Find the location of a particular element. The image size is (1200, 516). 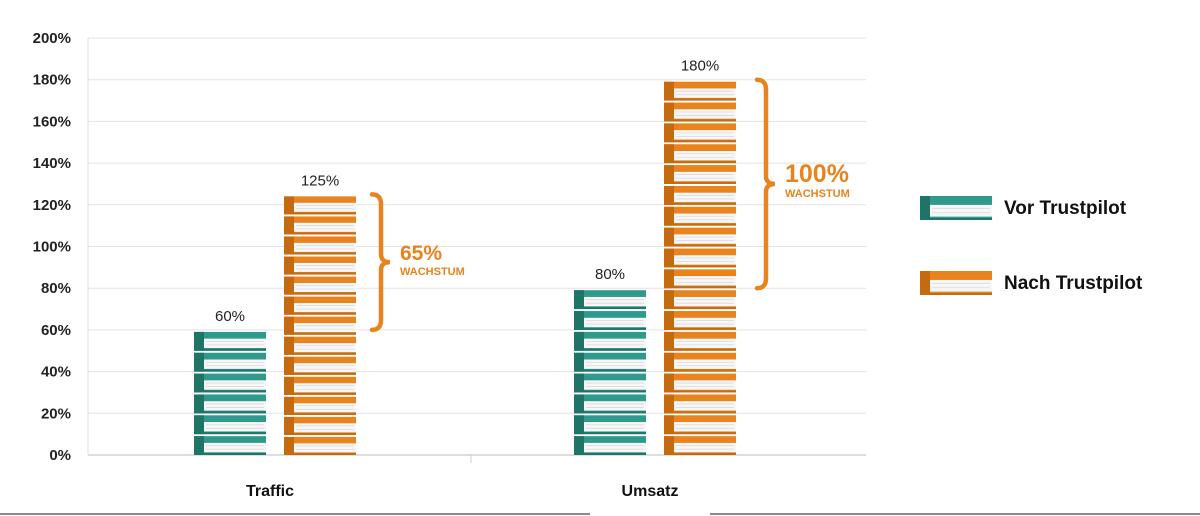

legend-item: Vor Trustpilot is located at coordinates (1023, 208).